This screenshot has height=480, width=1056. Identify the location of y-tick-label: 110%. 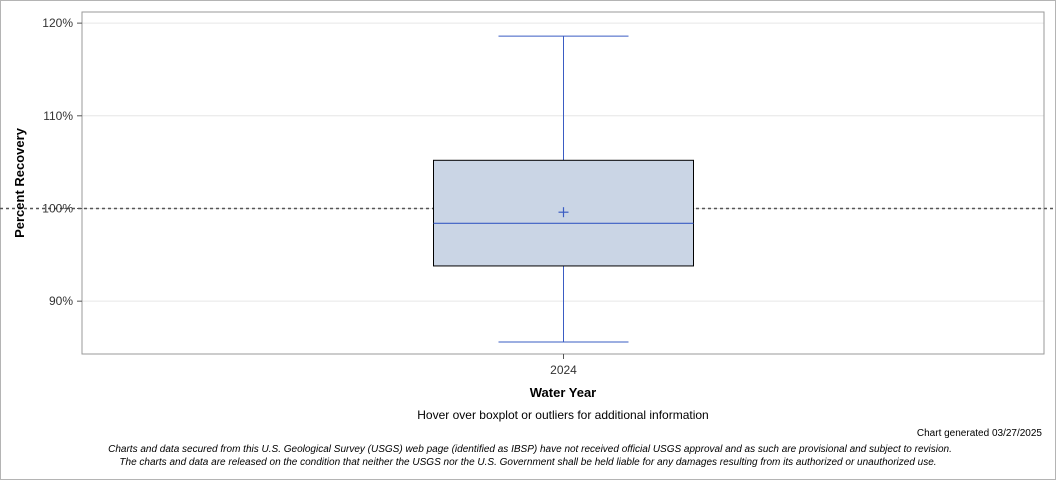
(58, 116).